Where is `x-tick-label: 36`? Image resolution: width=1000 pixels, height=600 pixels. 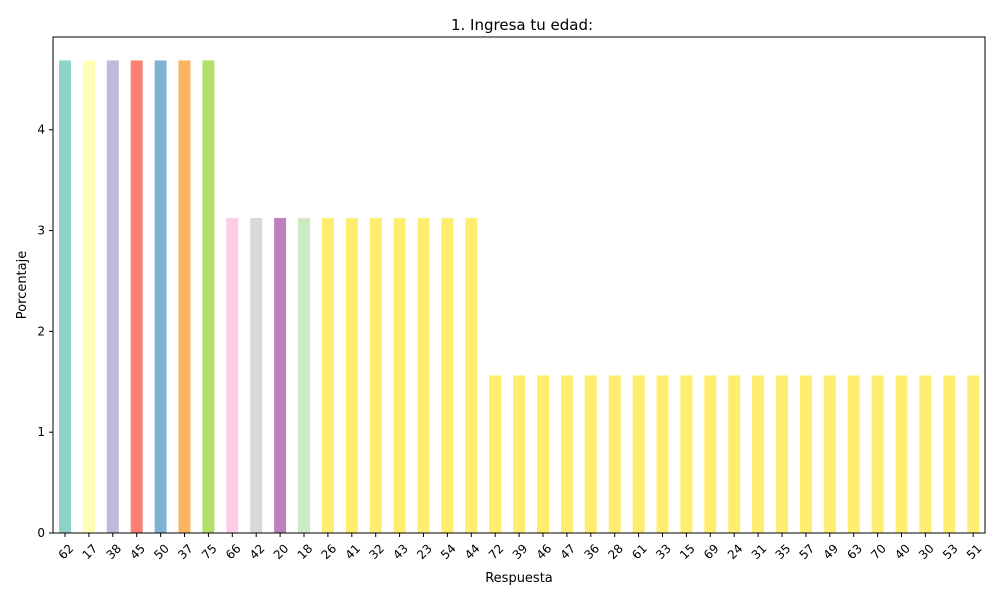
x-tick-label: 36 is located at coordinates (591, 551).